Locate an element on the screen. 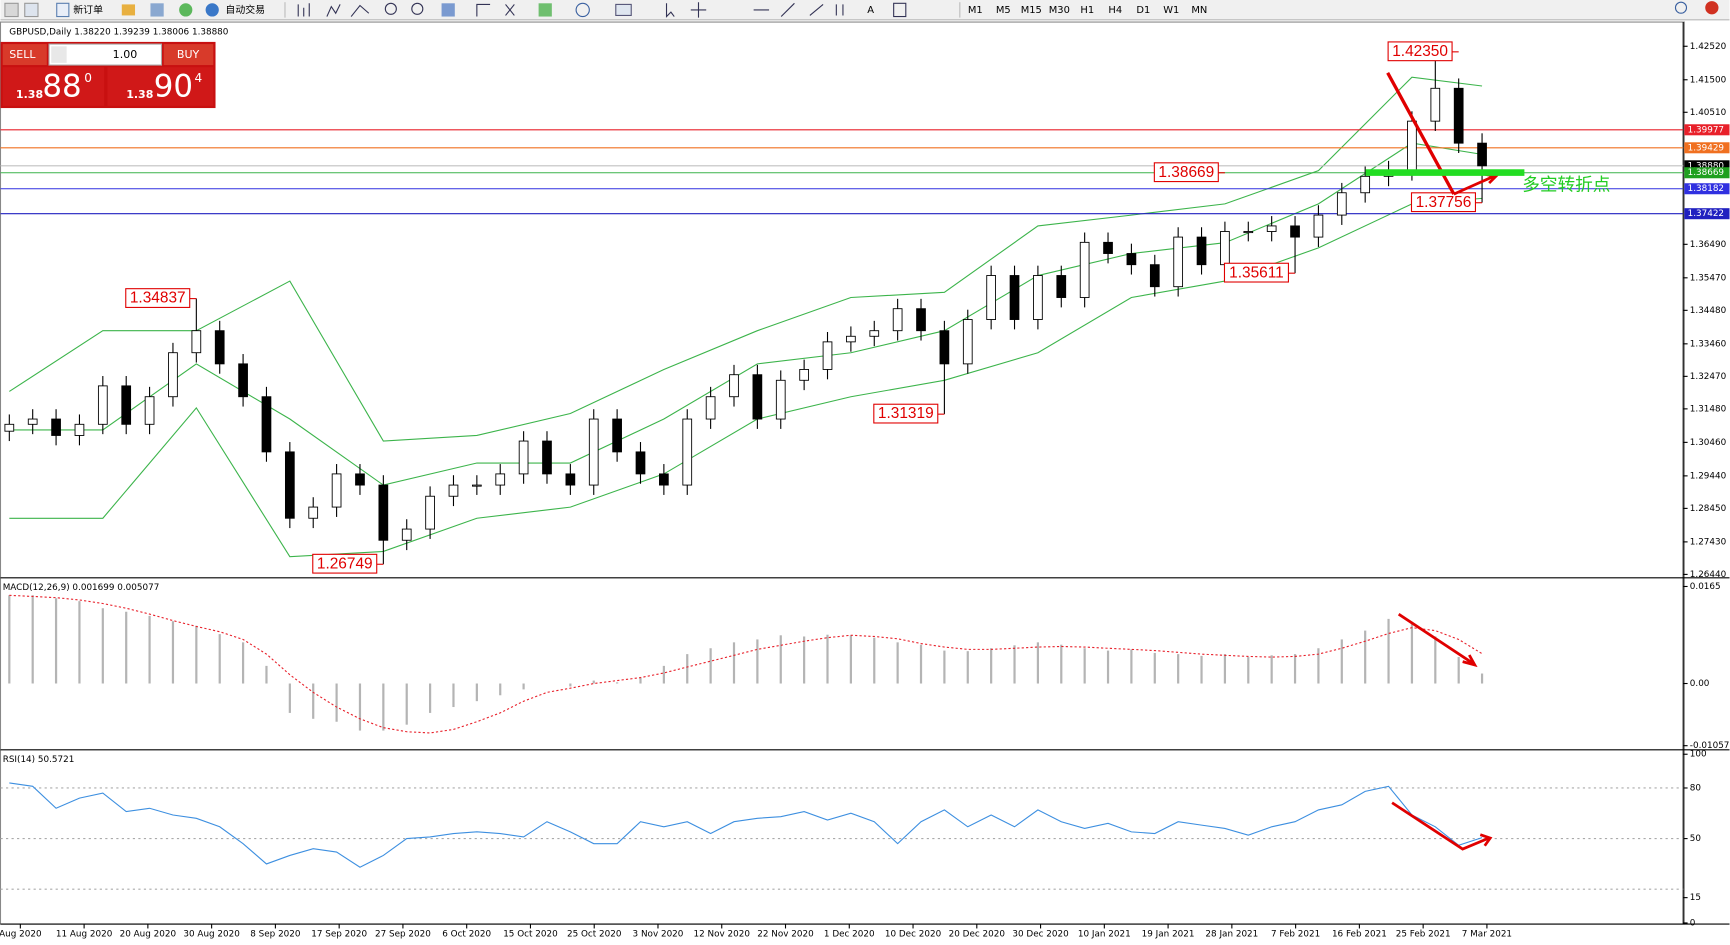 Image resolution: width=1730 pixels, height=945 pixels. sell-label: SELL is located at coordinates (22, 54).